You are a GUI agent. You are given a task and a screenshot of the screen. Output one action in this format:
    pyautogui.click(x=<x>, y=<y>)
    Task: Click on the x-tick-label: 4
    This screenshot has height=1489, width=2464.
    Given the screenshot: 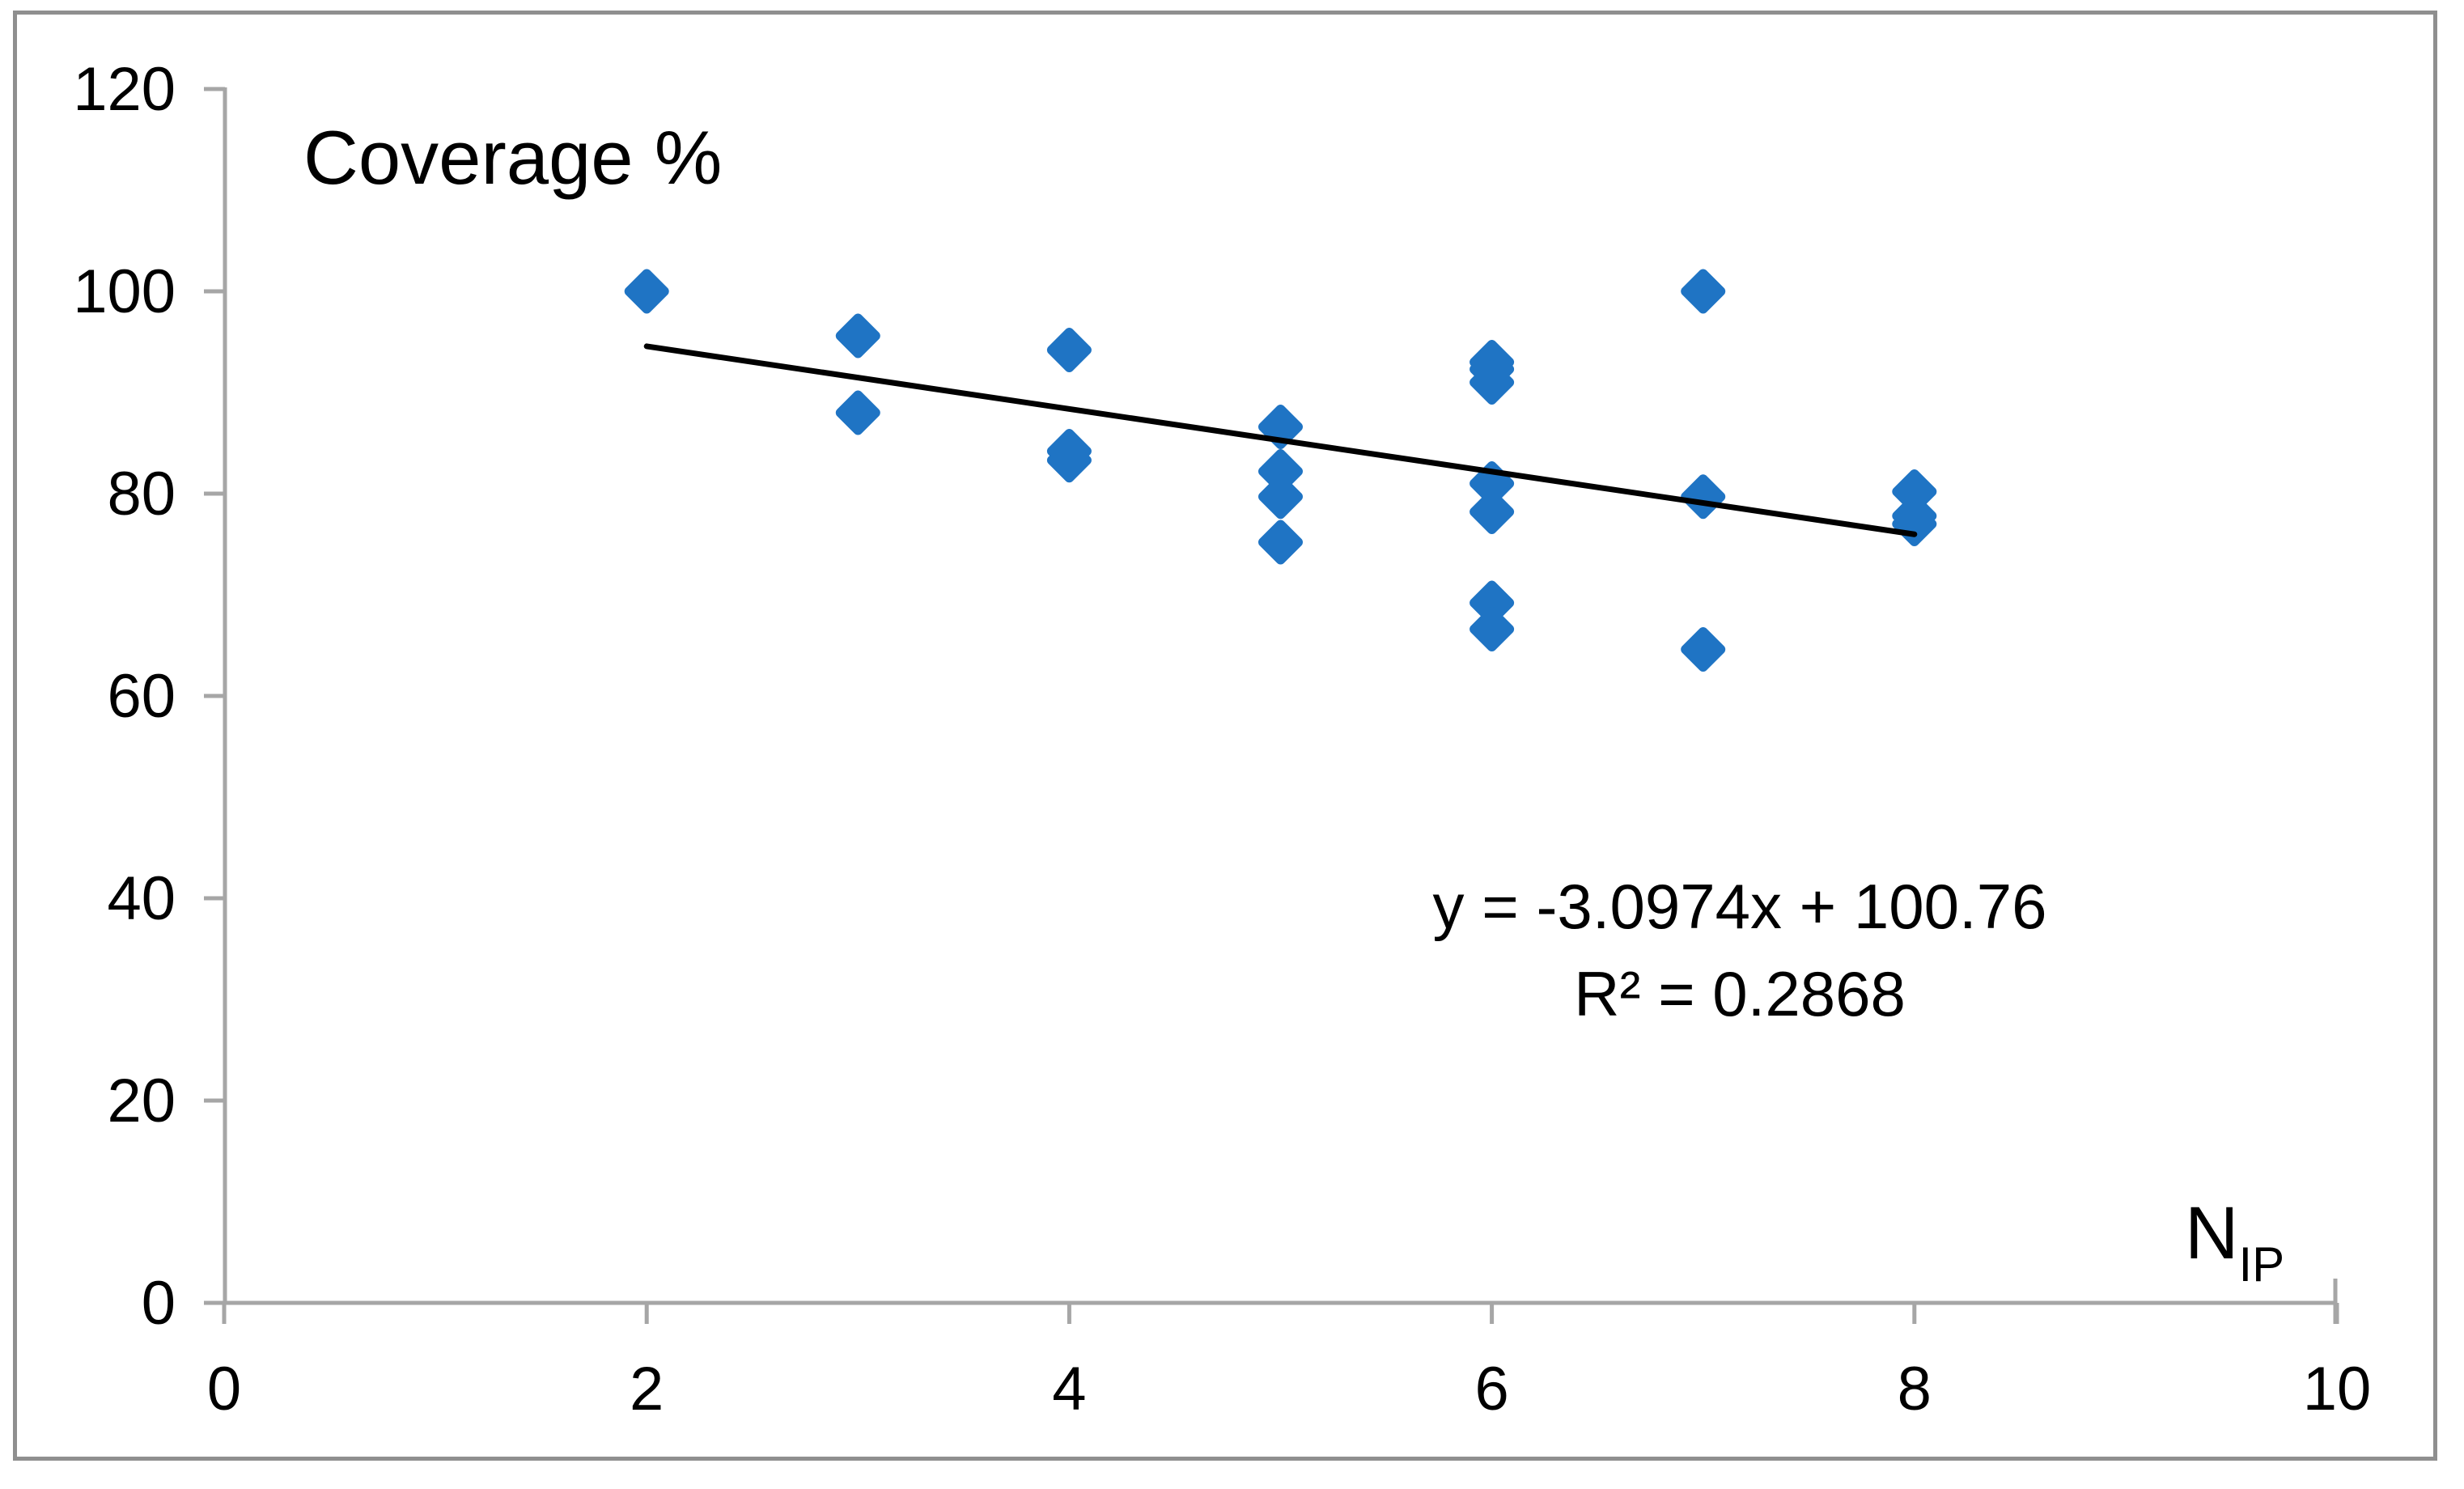 What is the action you would take?
    pyautogui.click(x=1069, y=1389)
    